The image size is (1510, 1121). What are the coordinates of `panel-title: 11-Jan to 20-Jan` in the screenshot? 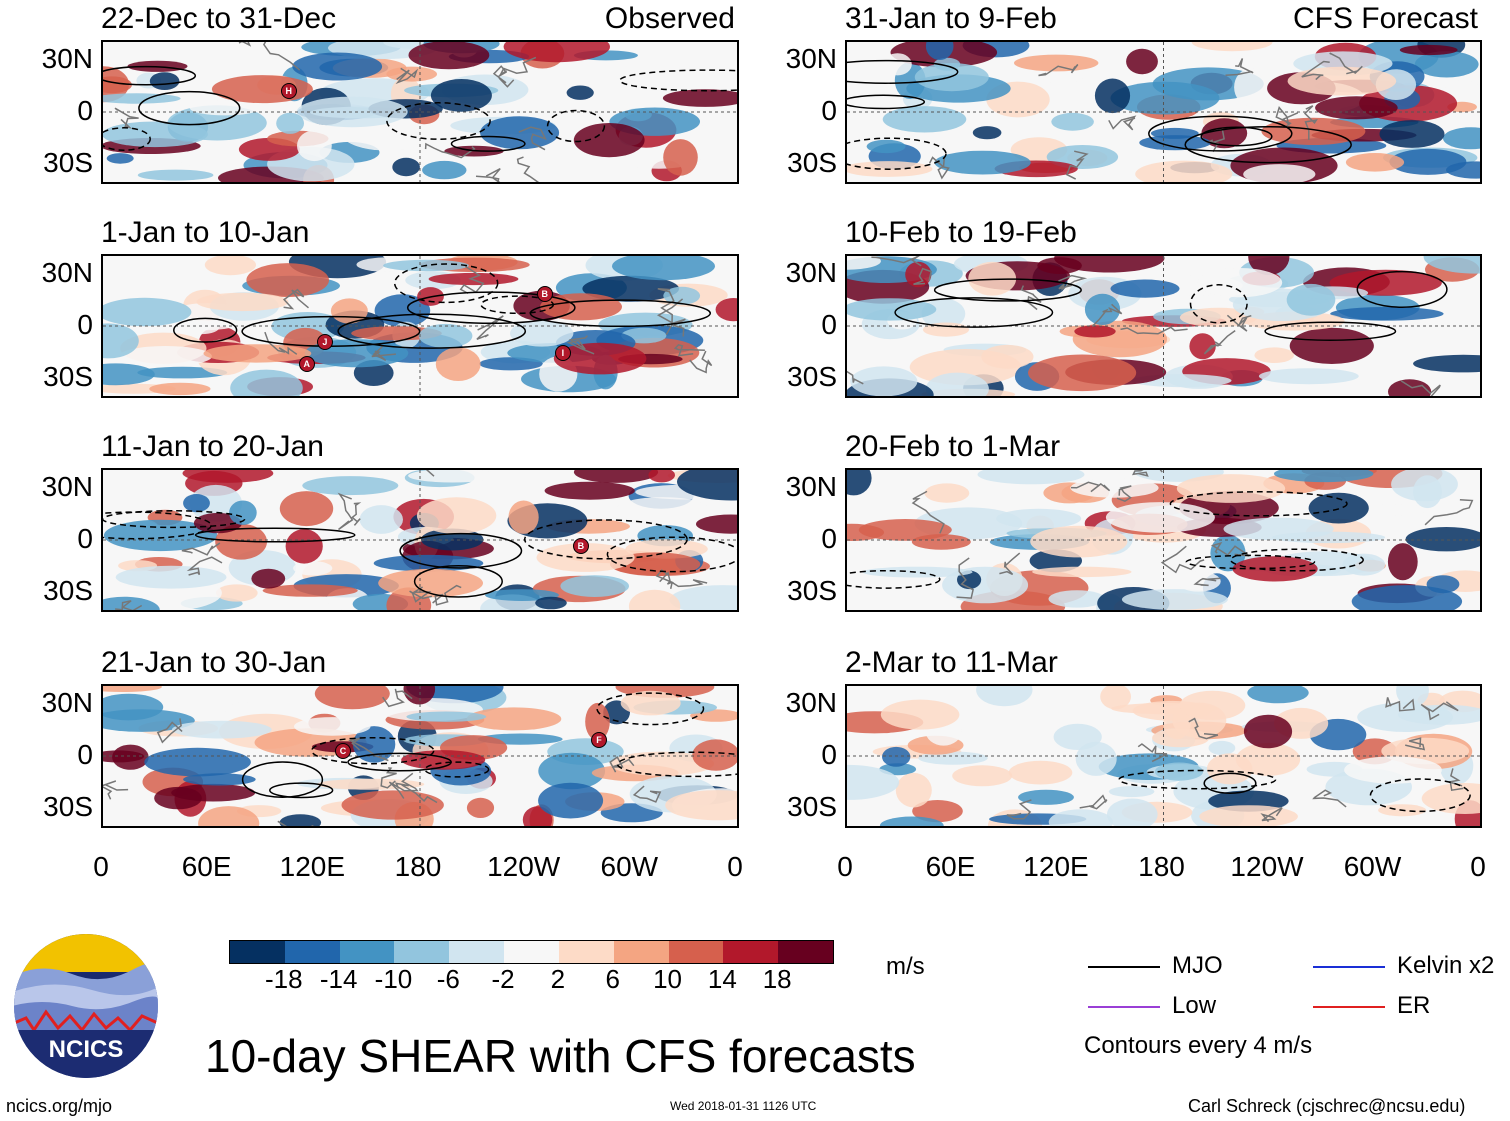 It's located at (212, 446).